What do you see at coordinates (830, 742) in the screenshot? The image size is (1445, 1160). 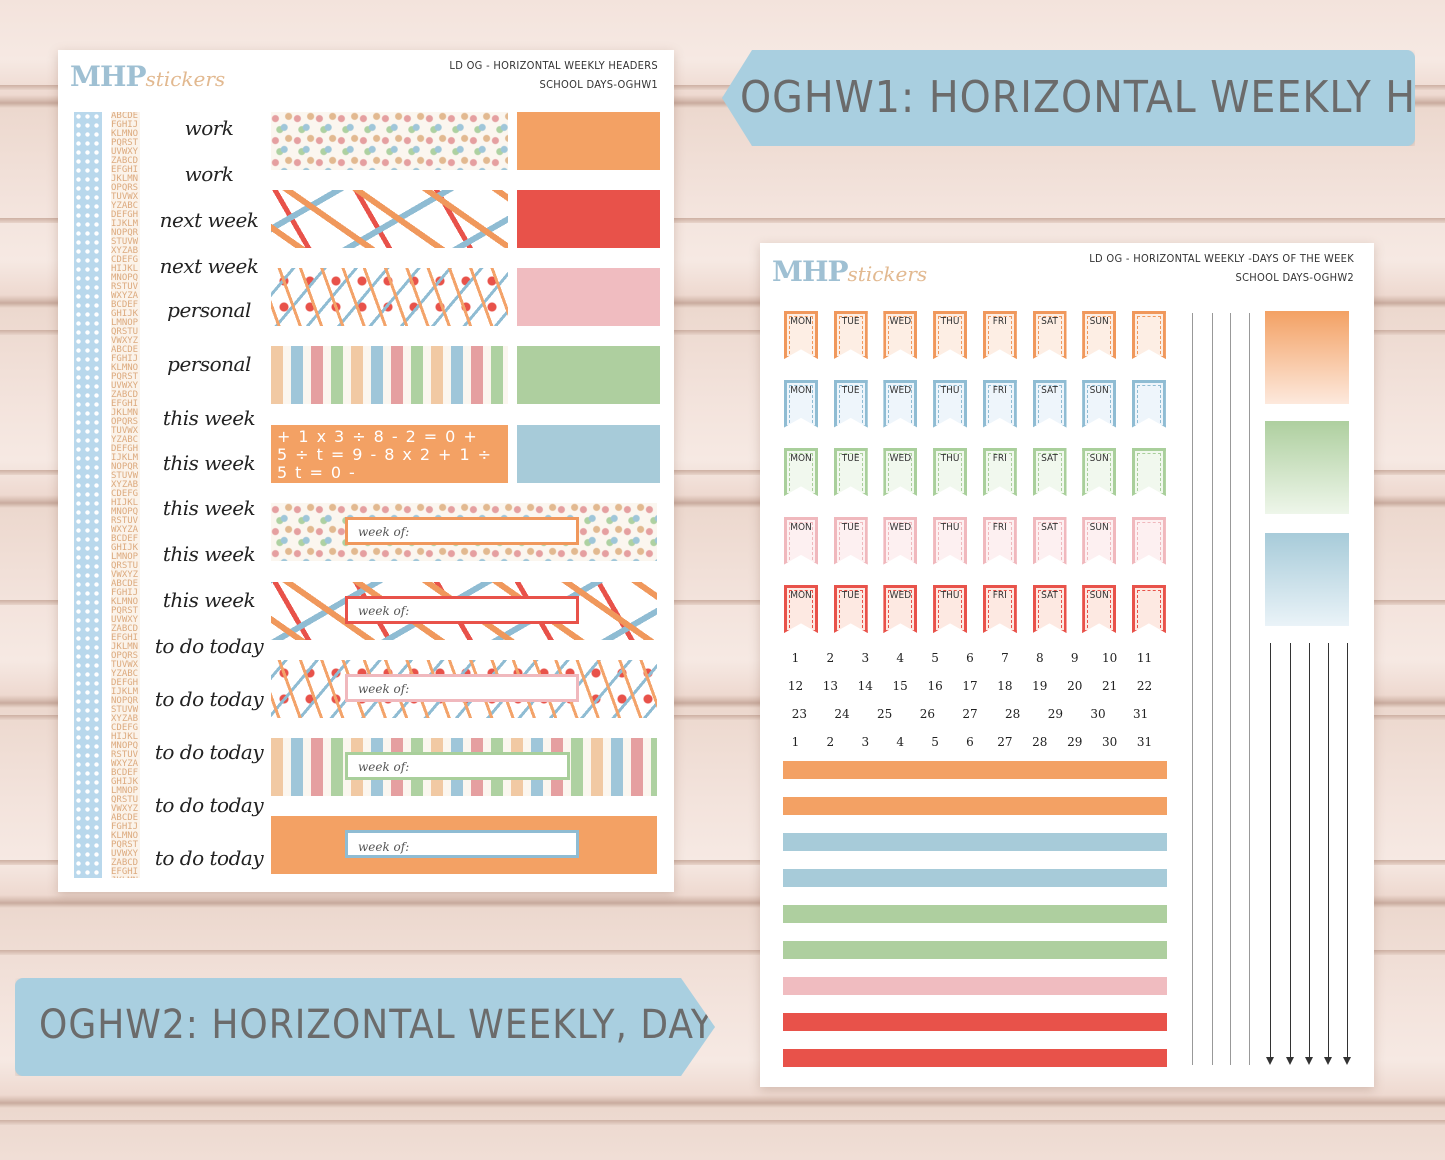 I see `date-number: 2` at bounding box center [830, 742].